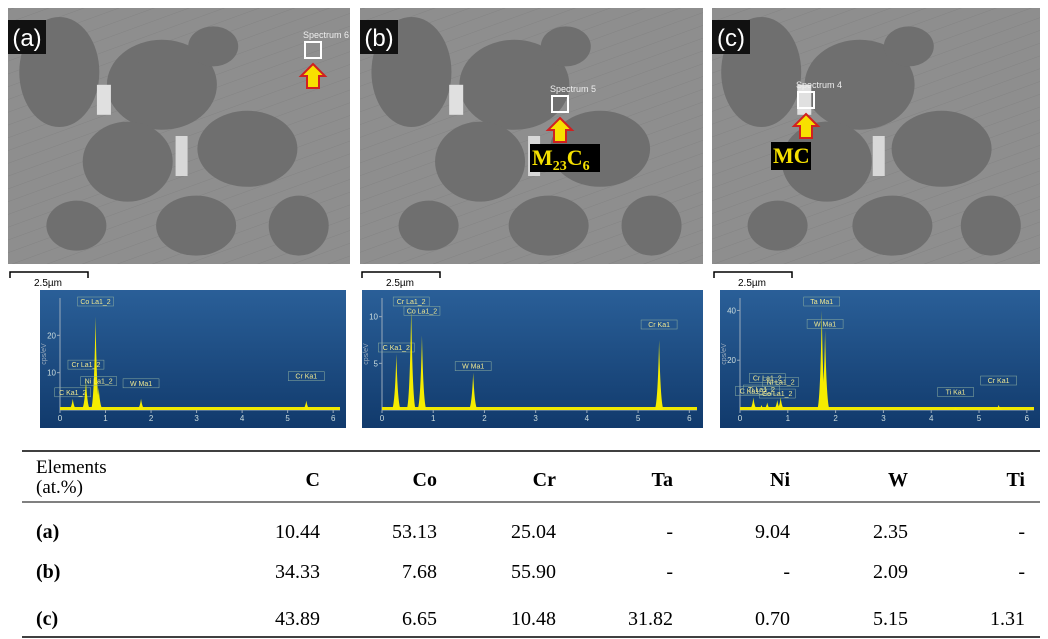 This screenshot has height=639, width=1048. Describe the element at coordinates (297, 619) in the screenshot. I see `table-cell: 43.89` at that location.